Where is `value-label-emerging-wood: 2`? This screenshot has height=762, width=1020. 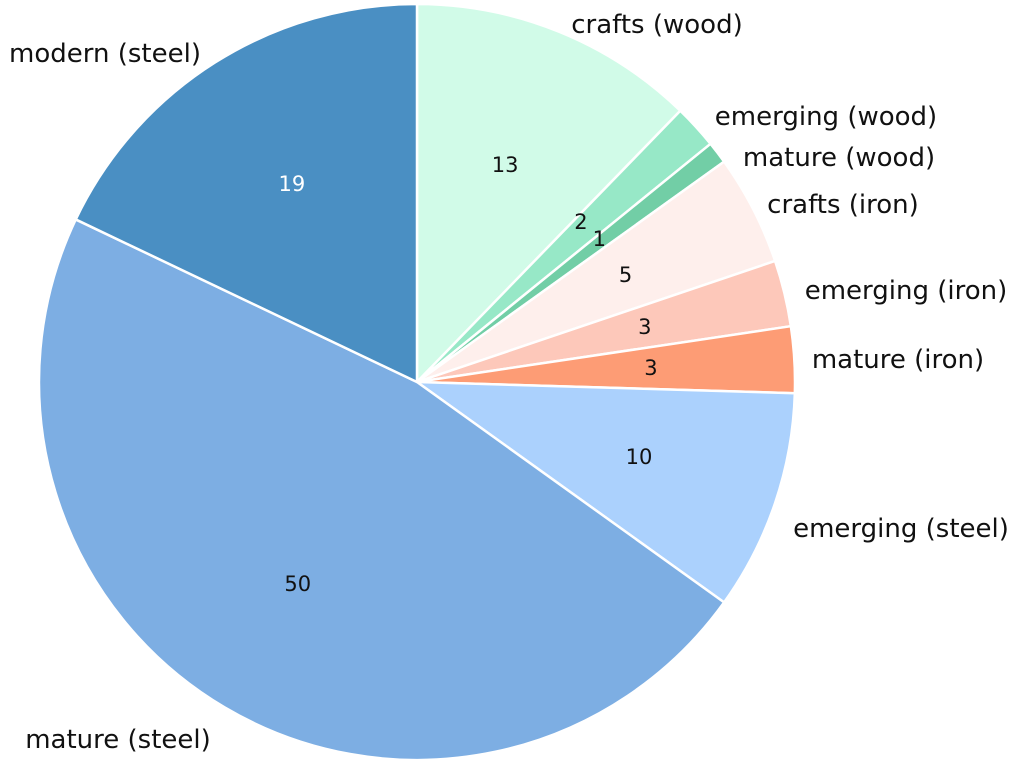 value-label-emerging-wood: 2 is located at coordinates (580, 222).